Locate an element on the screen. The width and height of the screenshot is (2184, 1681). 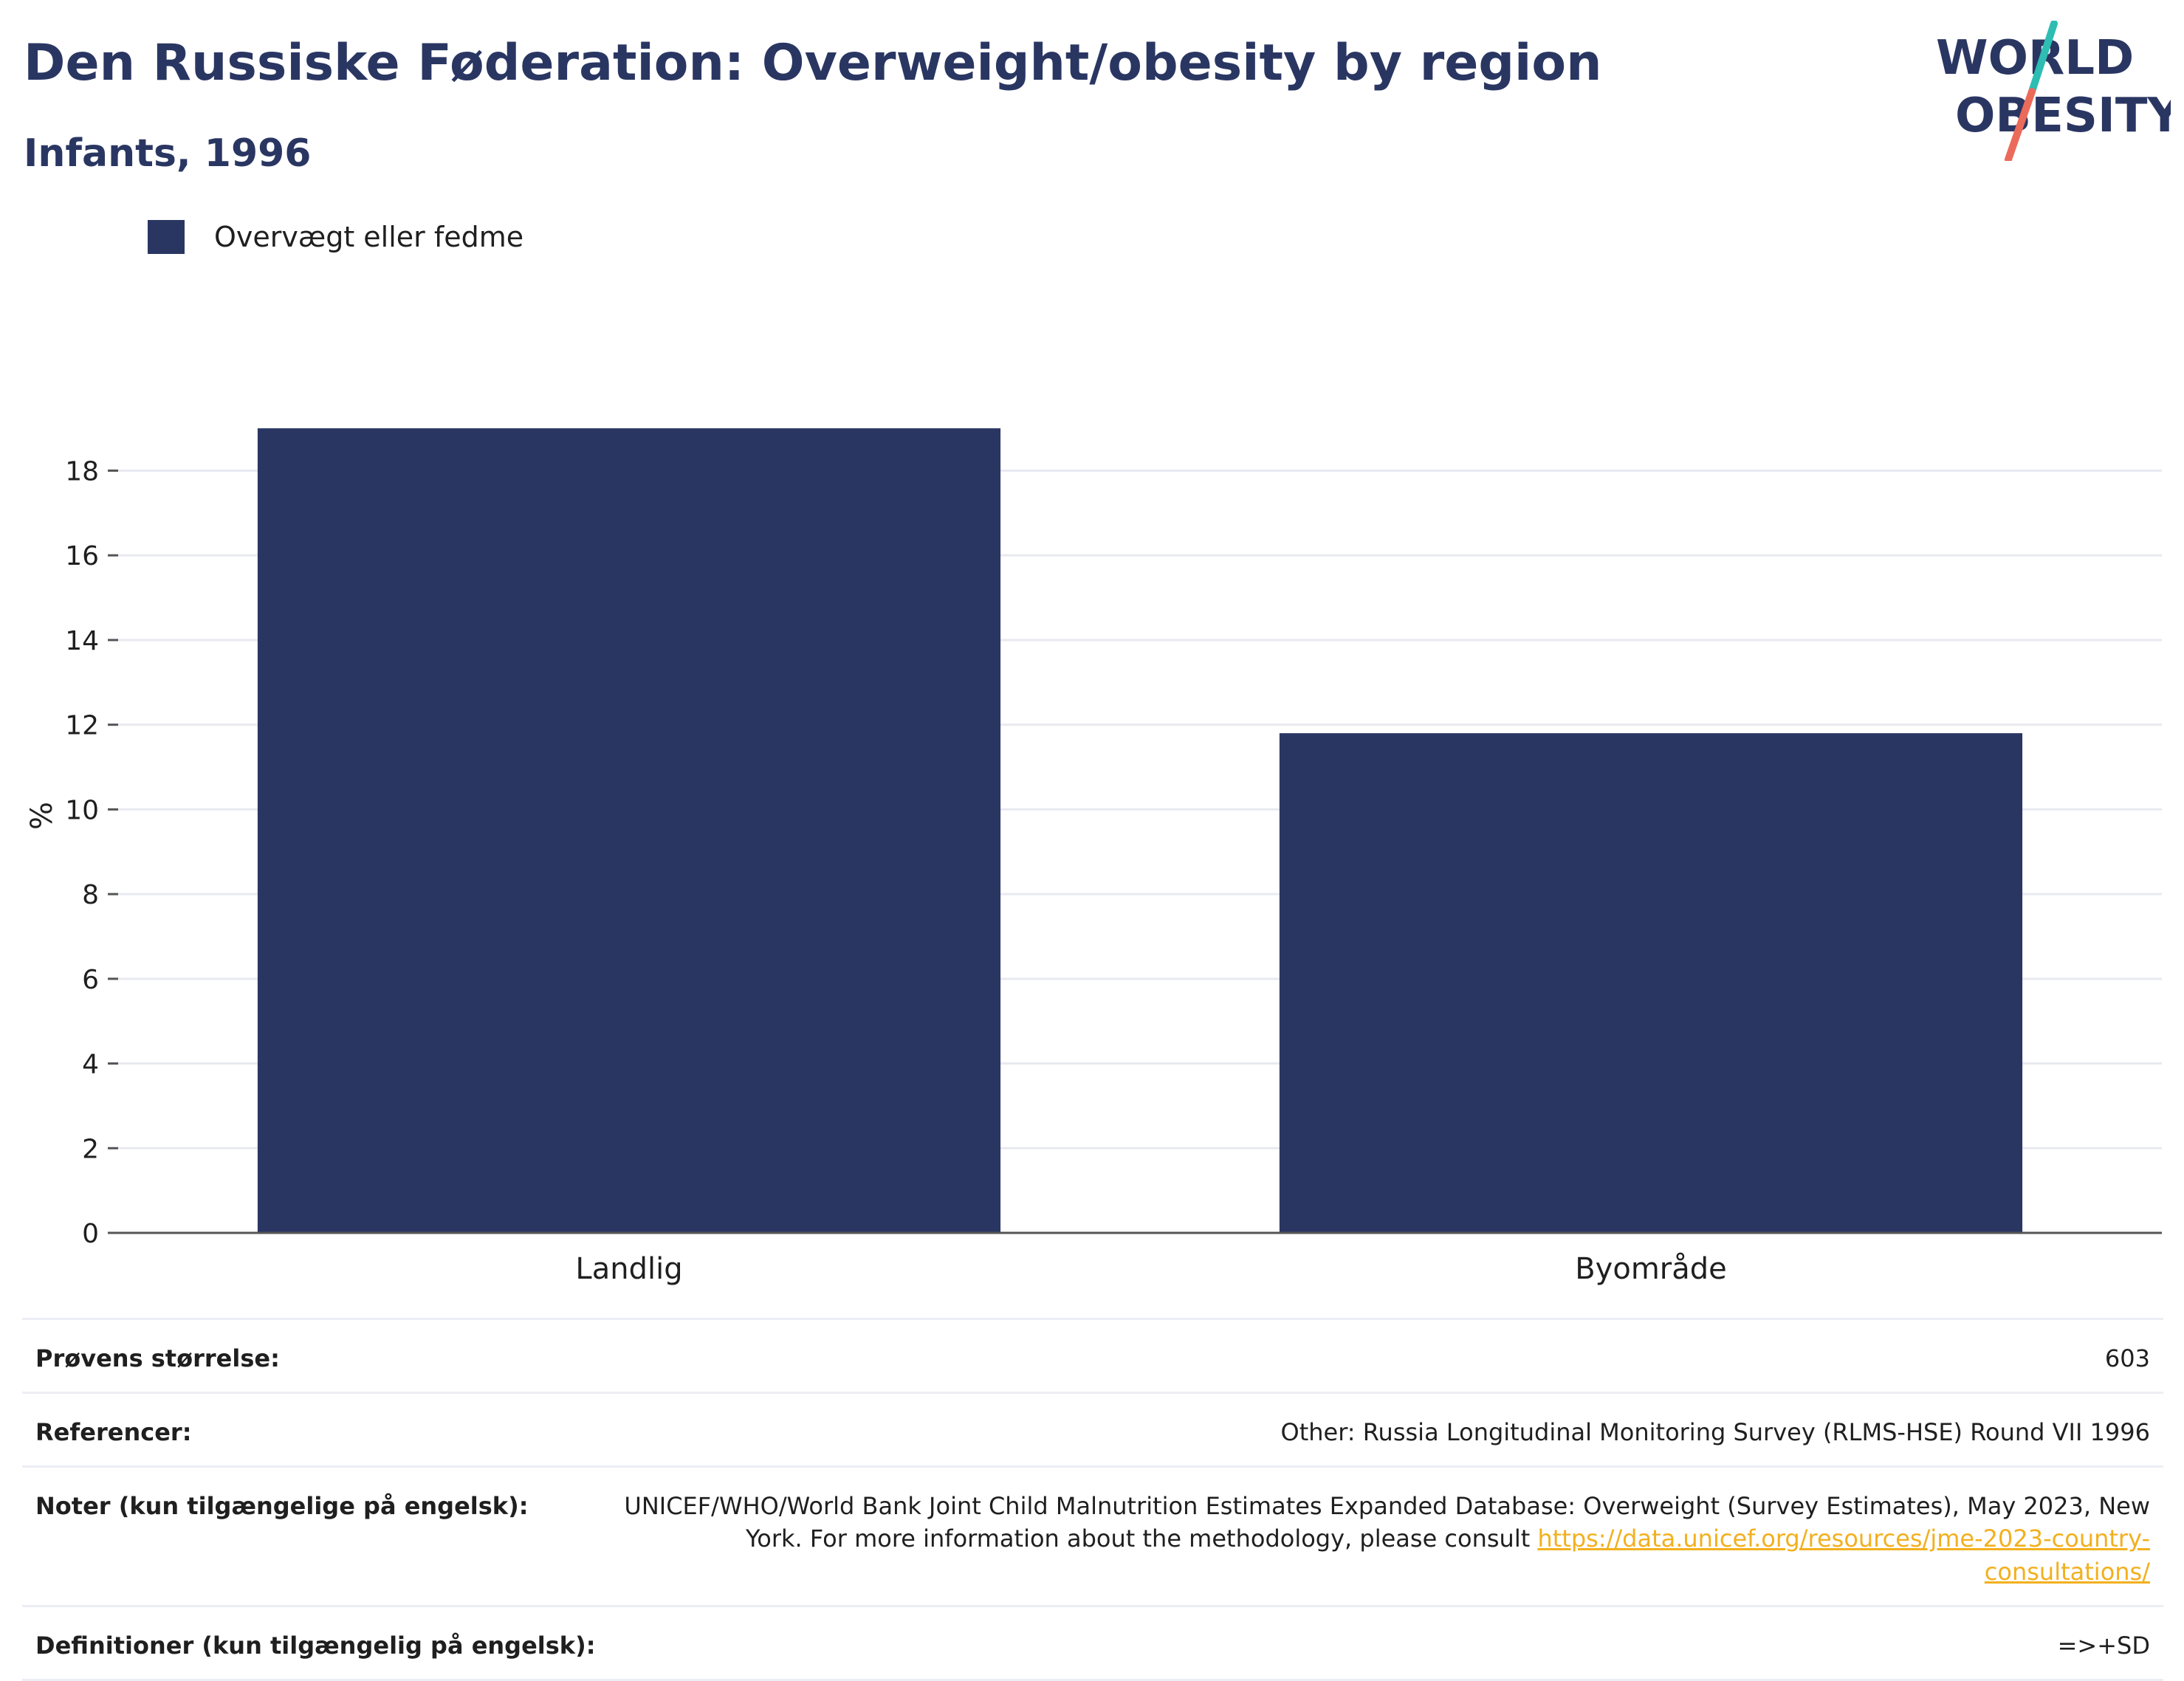
definitions-value: =>+SD is located at coordinates (2103, 1646).